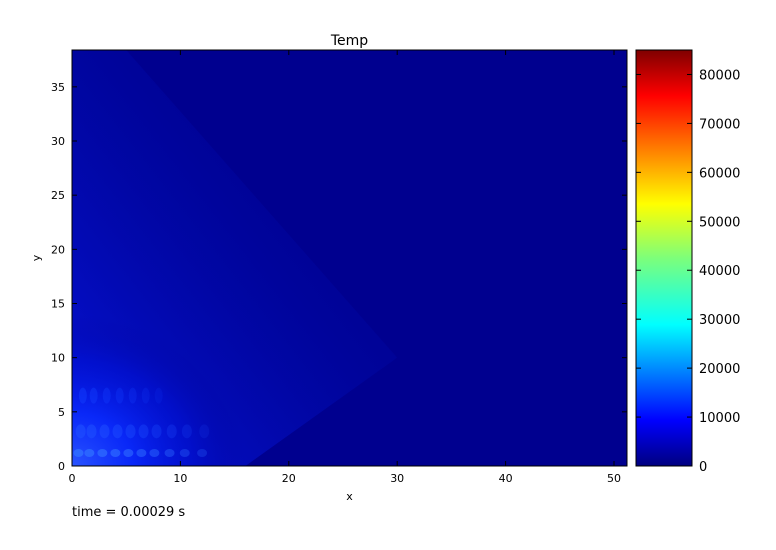 This screenshot has width=776, height=550. I want to click on chart-title: Temp, so click(349, 41).